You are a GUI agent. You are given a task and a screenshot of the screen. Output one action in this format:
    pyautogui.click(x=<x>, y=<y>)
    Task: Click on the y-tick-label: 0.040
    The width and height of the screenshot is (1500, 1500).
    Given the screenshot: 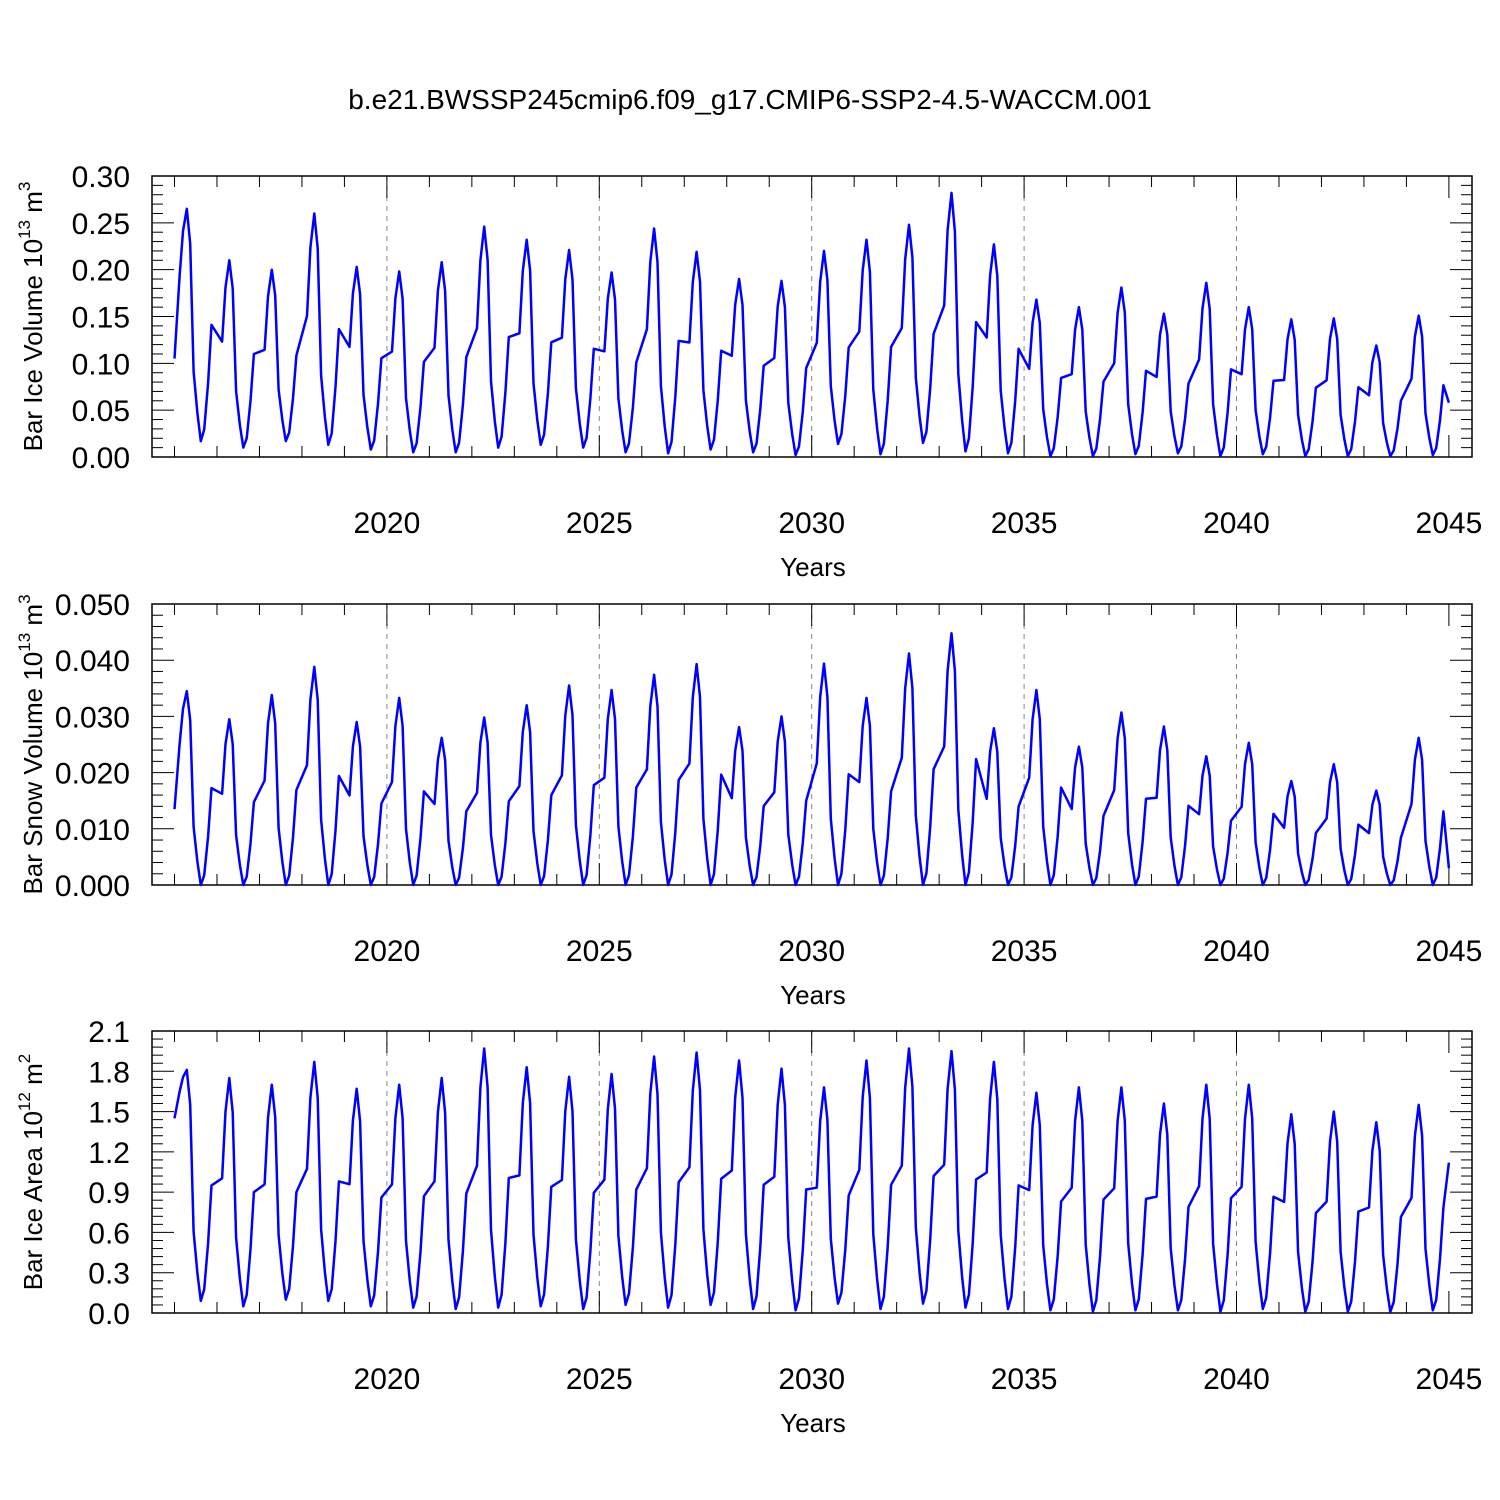 What is the action you would take?
    pyautogui.click(x=92, y=661)
    